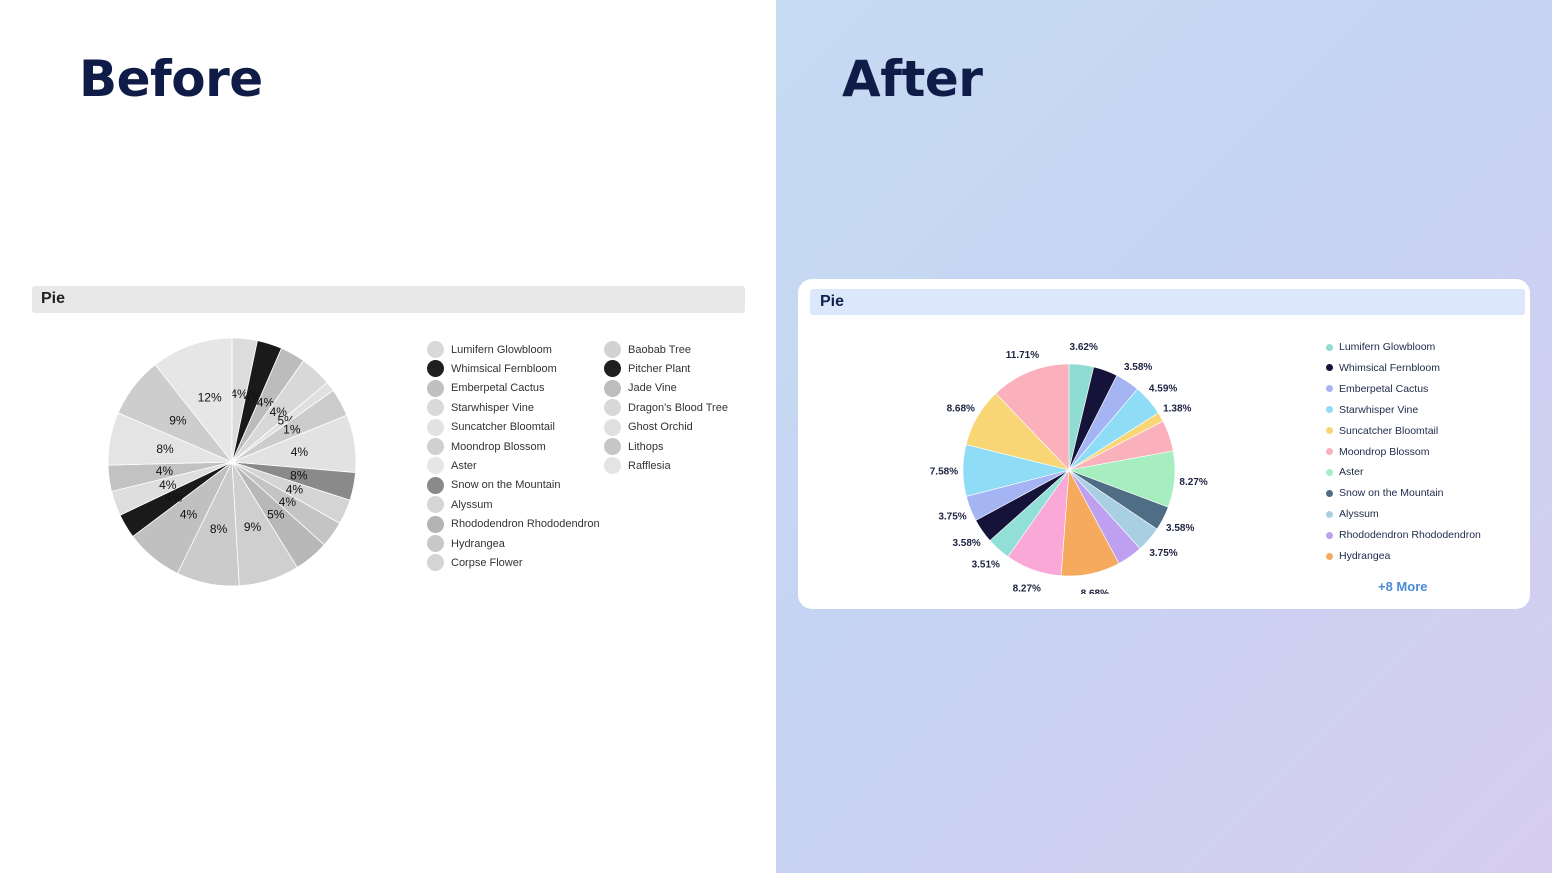 This screenshot has height=873, width=1552. Describe the element at coordinates (659, 349) in the screenshot. I see `legend-label: Baobab Tree` at that location.